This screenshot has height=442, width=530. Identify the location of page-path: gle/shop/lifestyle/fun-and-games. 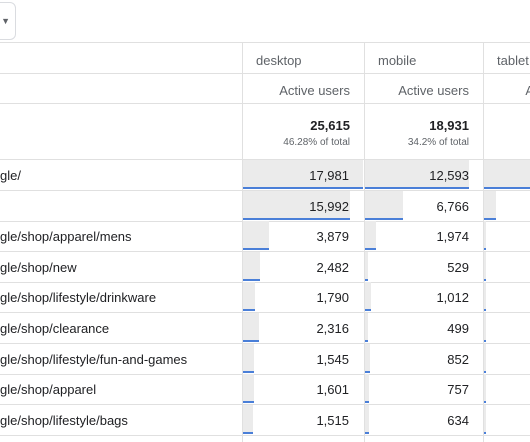
(94, 359).